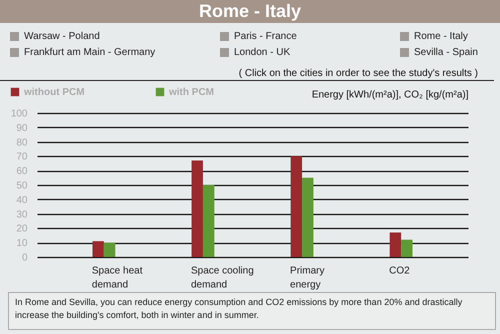 The height and width of the screenshot is (334, 500). I want to click on x-tick-label: Primary energy, so click(307, 278).